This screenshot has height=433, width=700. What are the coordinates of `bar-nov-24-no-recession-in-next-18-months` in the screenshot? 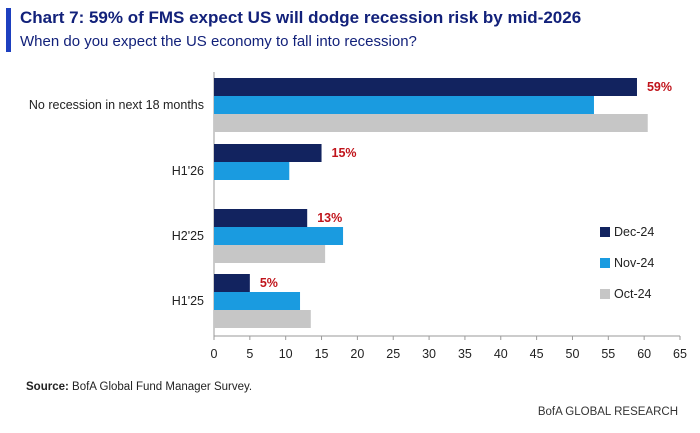 It's located at (404, 105).